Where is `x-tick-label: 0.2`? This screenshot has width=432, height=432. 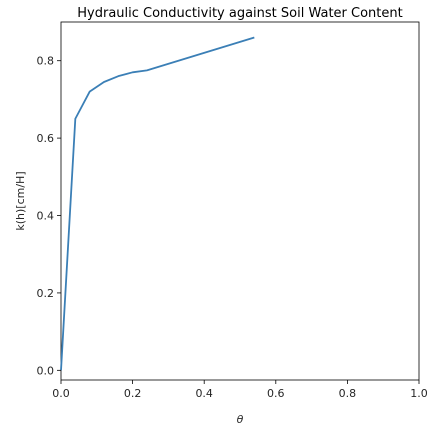
x-tick-label: 0.2 is located at coordinates (133, 393).